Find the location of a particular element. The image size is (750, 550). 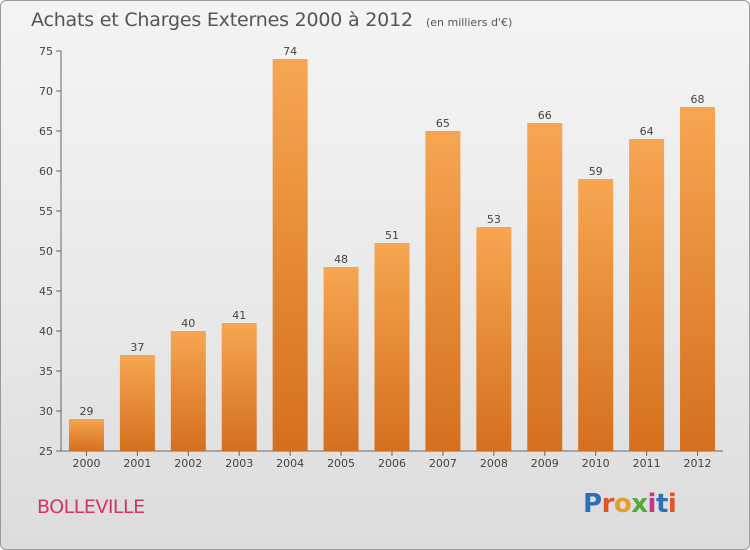

x-tick-label: 2009 is located at coordinates (545, 463).